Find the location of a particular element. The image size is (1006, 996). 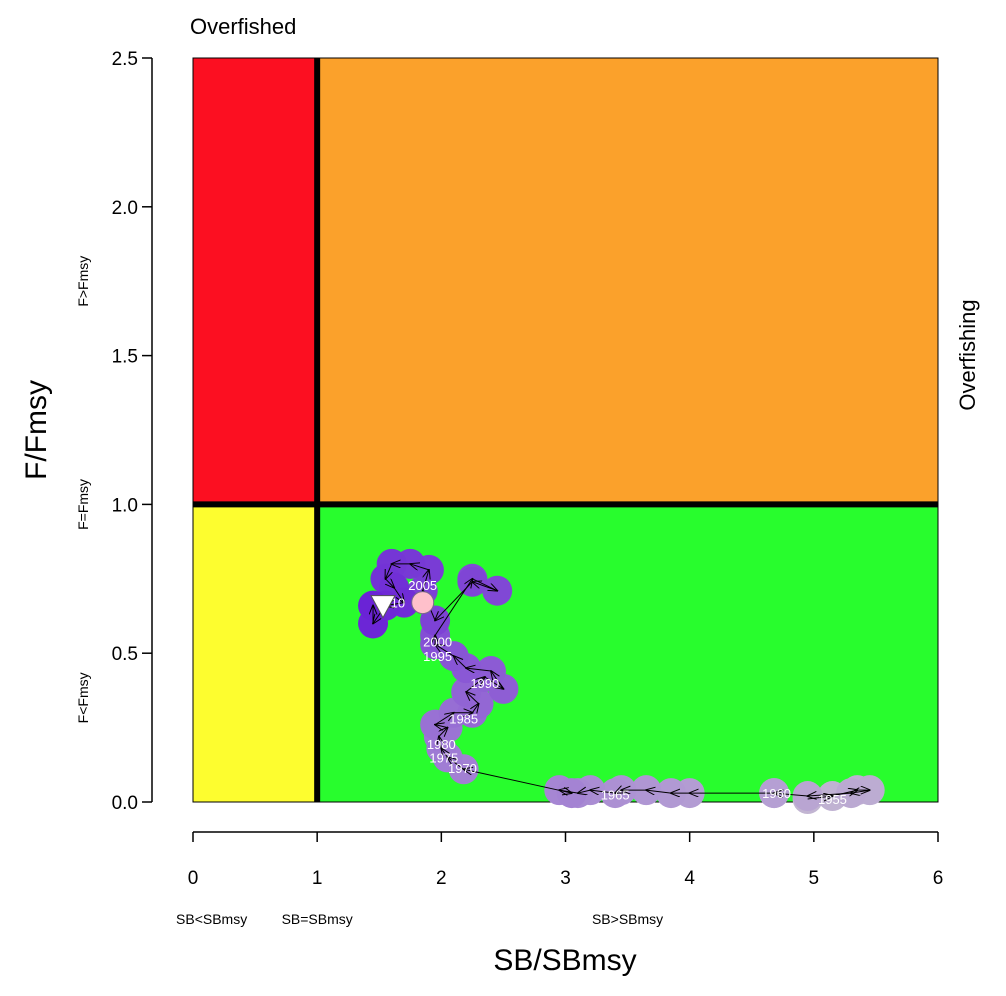

top-title: Overfished is located at coordinates (243, 26).